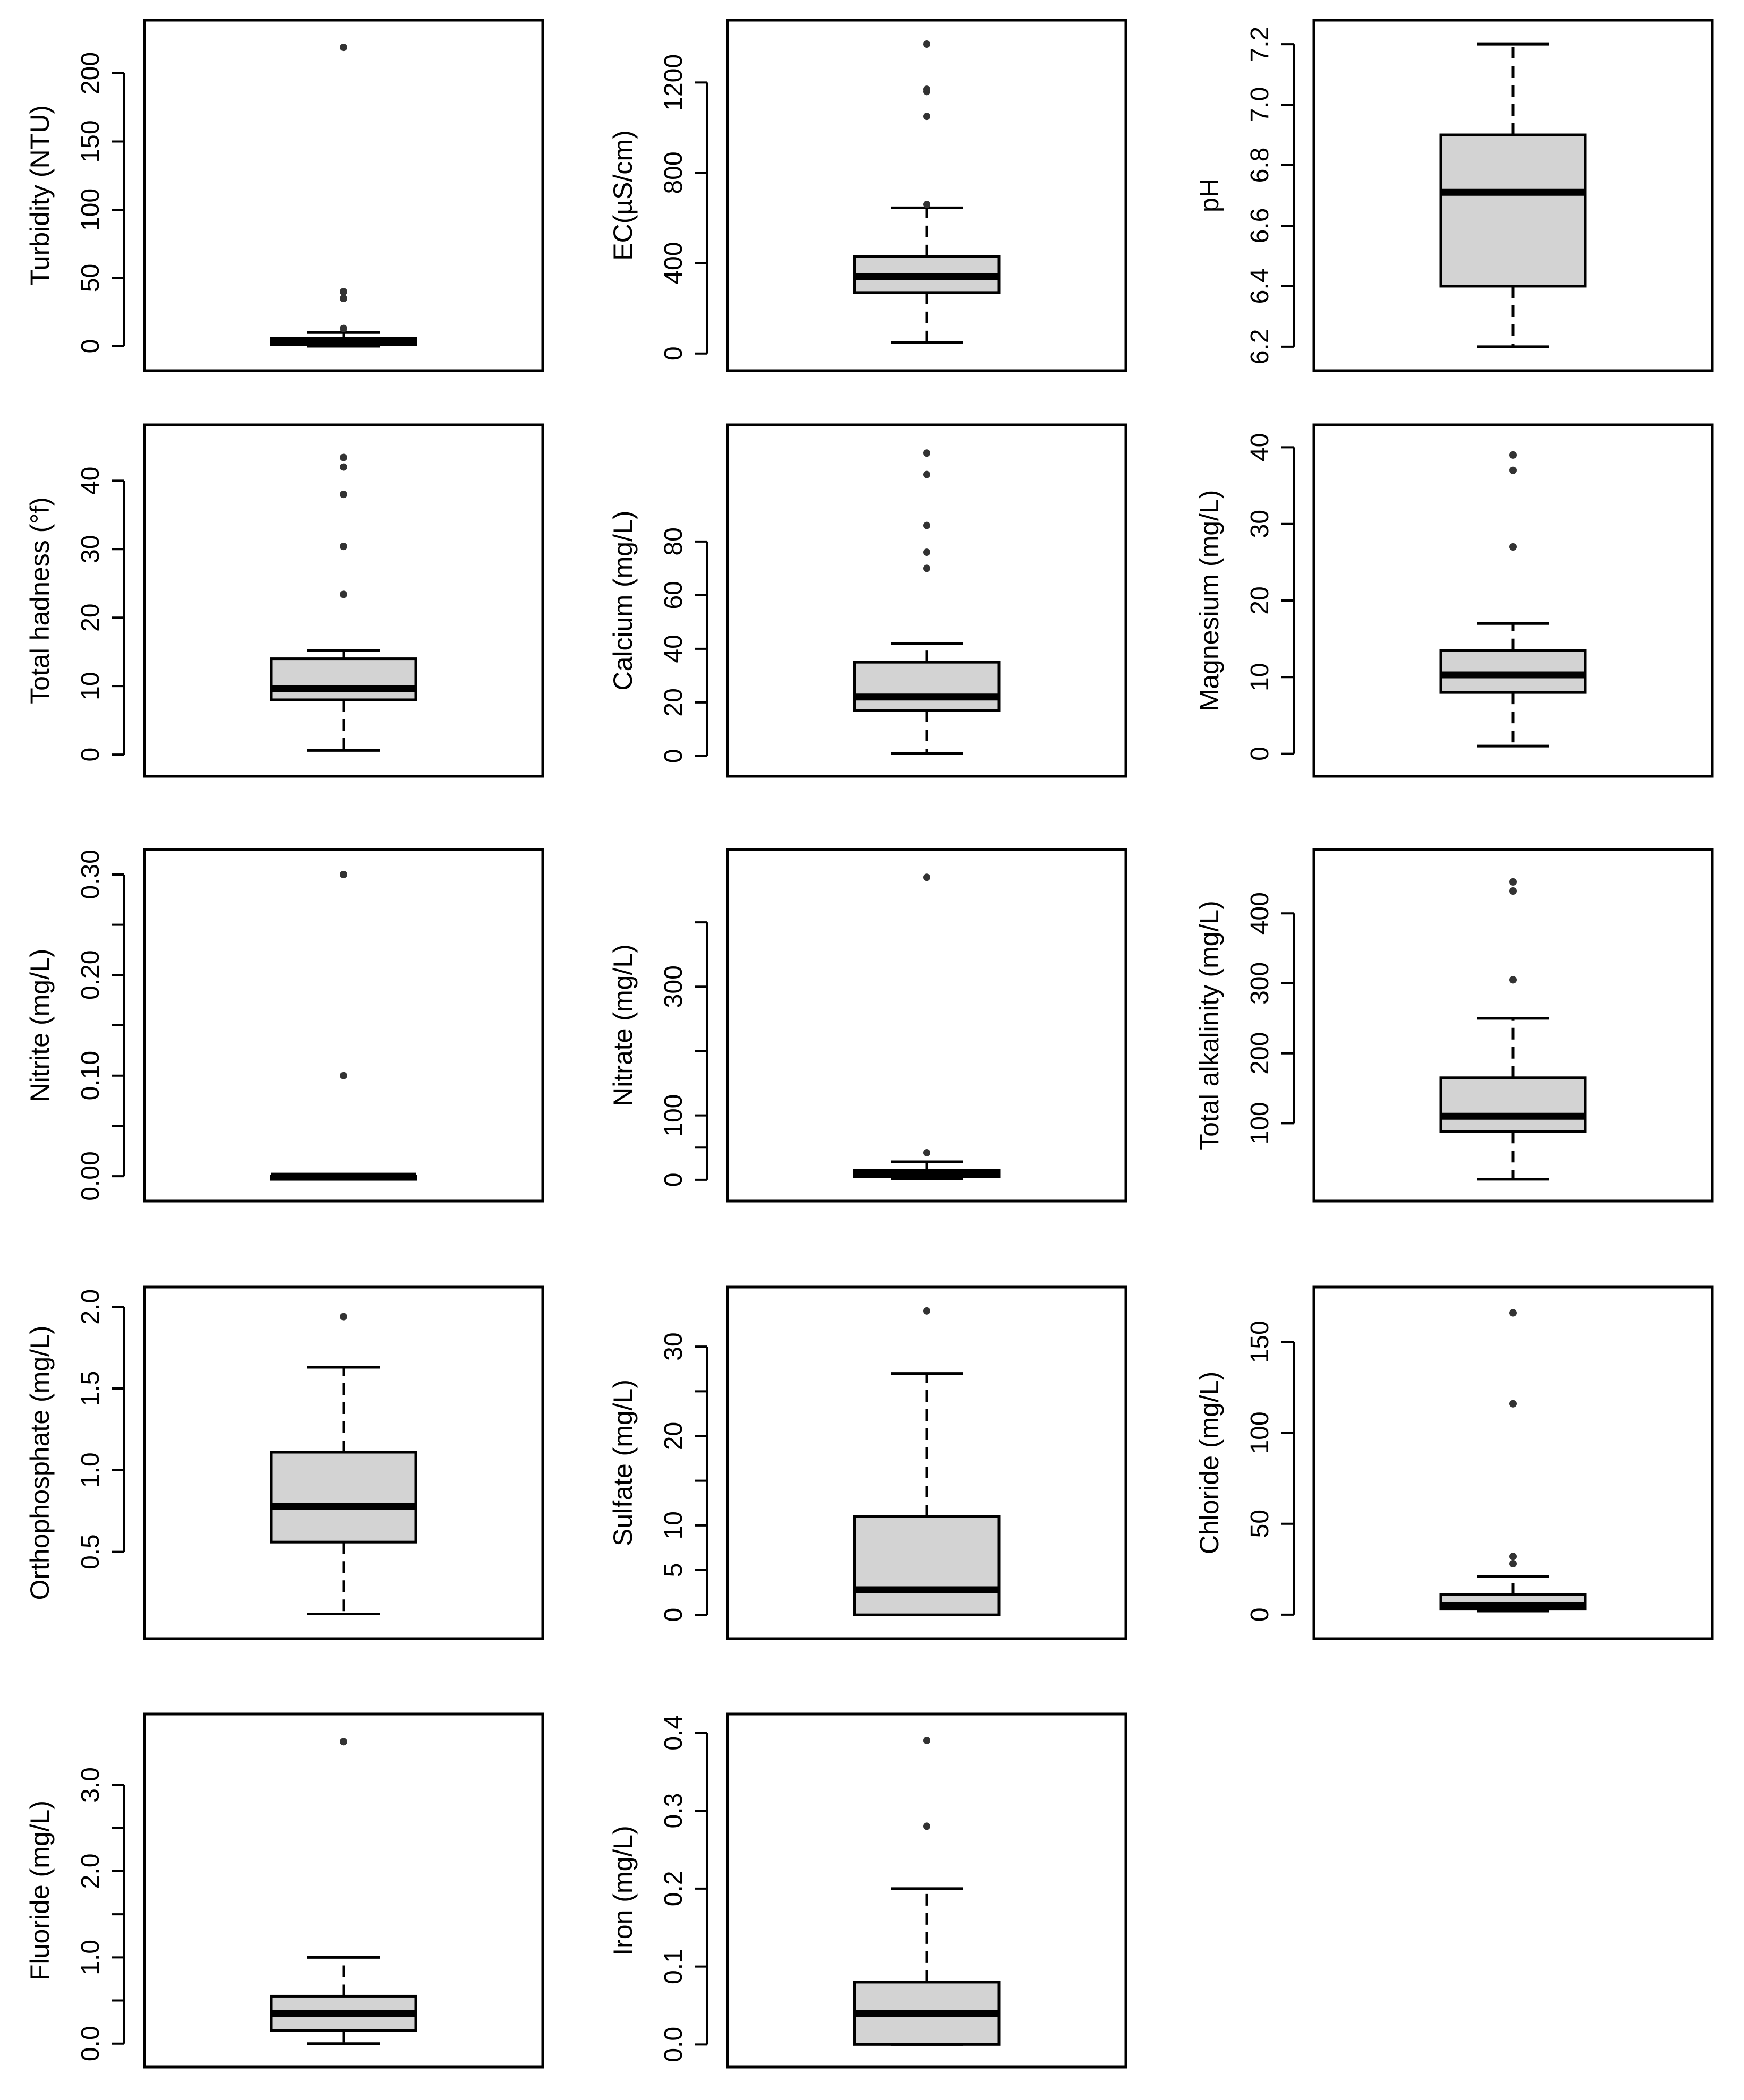  What do you see at coordinates (1260, 347) in the screenshot?
I see `y-tick-label: 6.2` at bounding box center [1260, 347].